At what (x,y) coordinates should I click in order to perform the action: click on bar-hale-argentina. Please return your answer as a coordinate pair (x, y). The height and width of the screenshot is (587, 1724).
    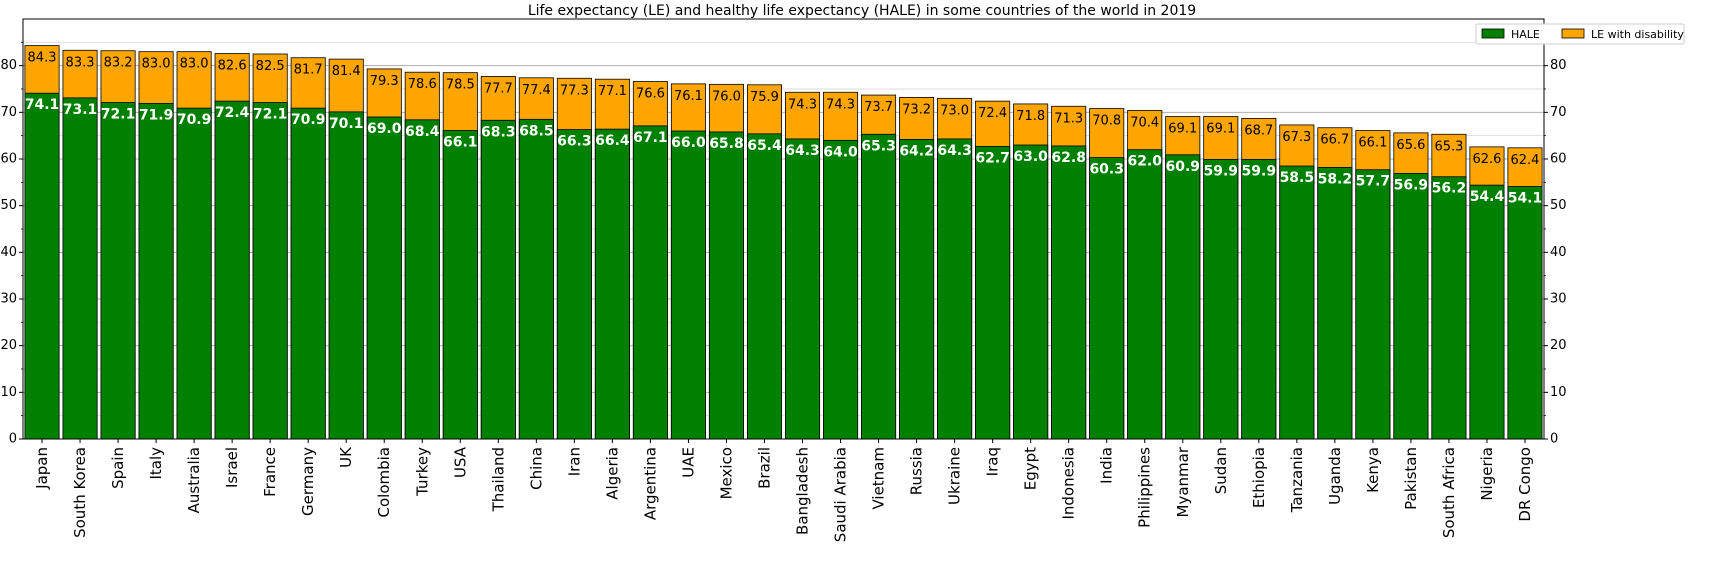
    Looking at the image, I should click on (650, 282).